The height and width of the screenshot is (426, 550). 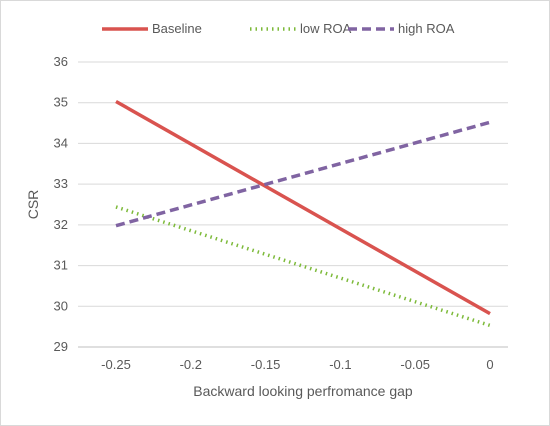 I want to click on y-tick-label: 33, so click(x=61, y=183).